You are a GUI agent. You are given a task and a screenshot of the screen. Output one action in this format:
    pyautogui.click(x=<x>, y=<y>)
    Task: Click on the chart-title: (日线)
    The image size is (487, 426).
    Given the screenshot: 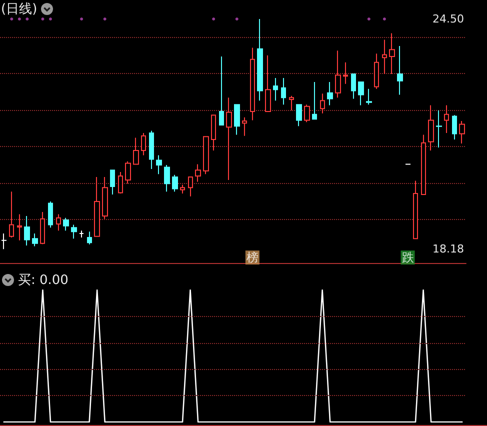 What is the action you would take?
    pyautogui.click(x=19, y=9)
    